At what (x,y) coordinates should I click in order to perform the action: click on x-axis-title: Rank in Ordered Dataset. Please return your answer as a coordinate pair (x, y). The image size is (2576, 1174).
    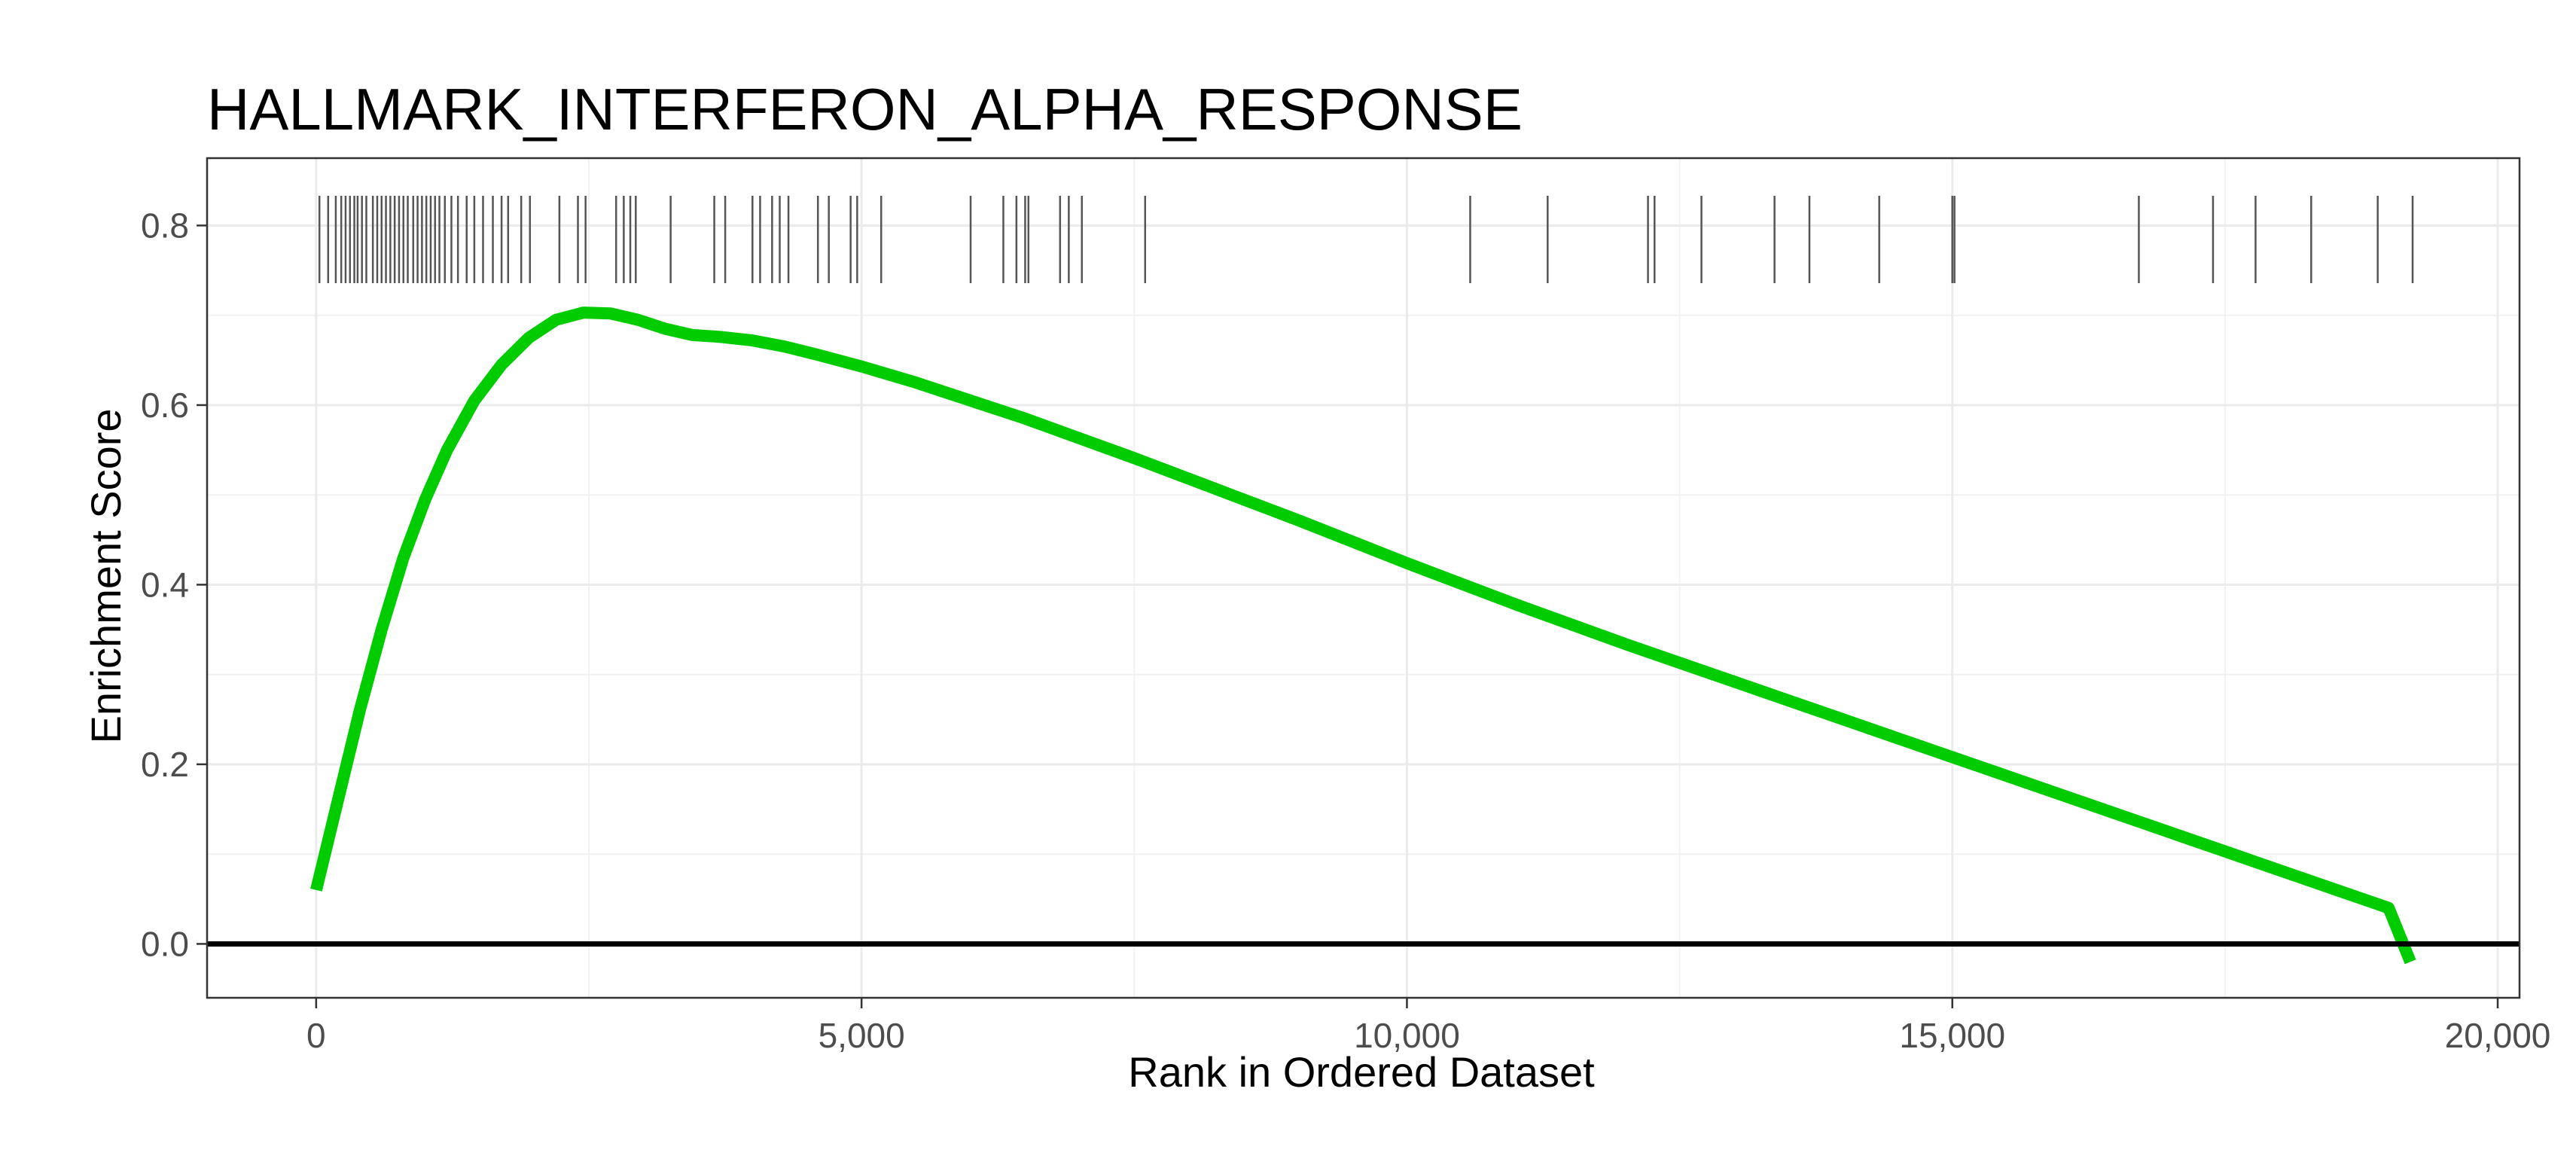
    Looking at the image, I should click on (1361, 1072).